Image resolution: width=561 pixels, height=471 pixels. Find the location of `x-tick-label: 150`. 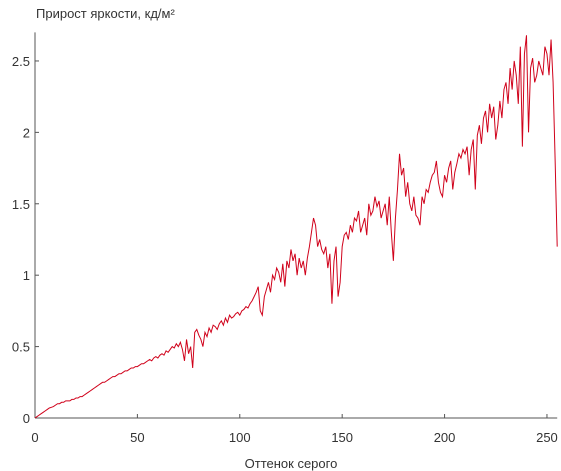

x-tick-label: 150 is located at coordinates (342, 437).